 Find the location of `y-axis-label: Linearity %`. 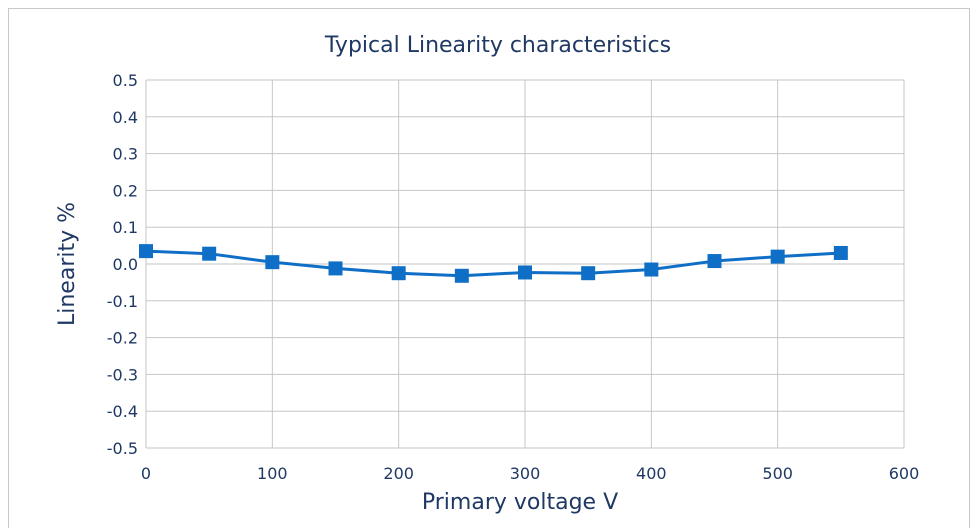

y-axis-label: Linearity % is located at coordinates (67, 264).